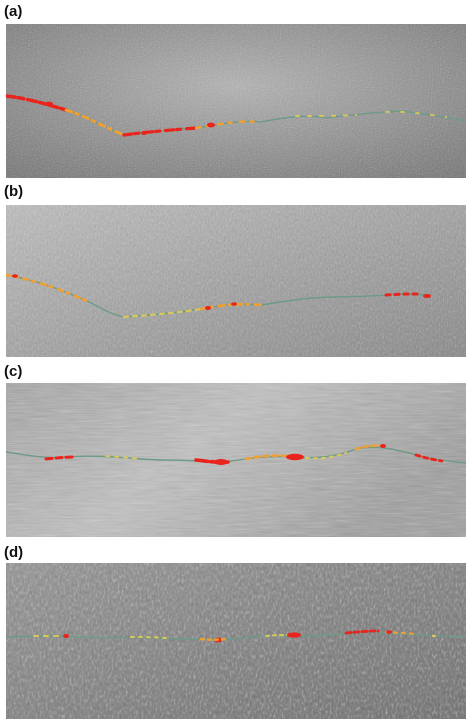 The width and height of the screenshot is (474, 721). Describe the element at coordinates (236, 115) in the screenshot. I see `crack-path-a` at that location.